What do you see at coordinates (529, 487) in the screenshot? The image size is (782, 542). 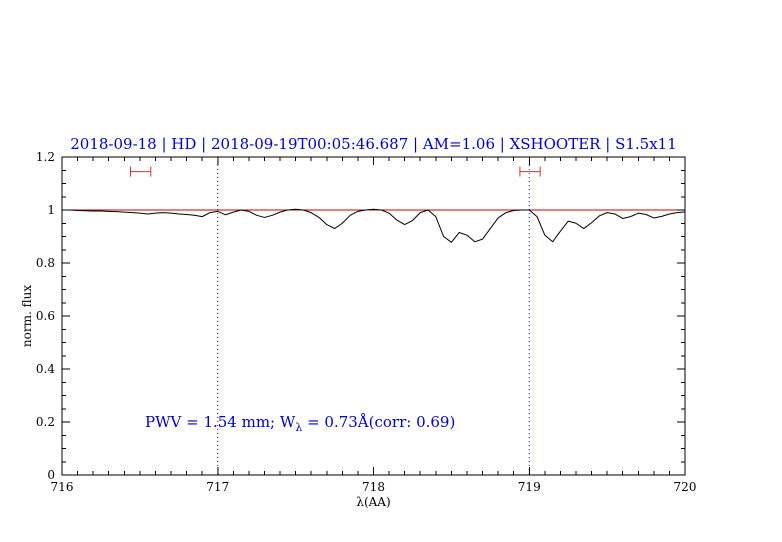 I see `x-tick-label: 719` at bounding box center [529, 487].